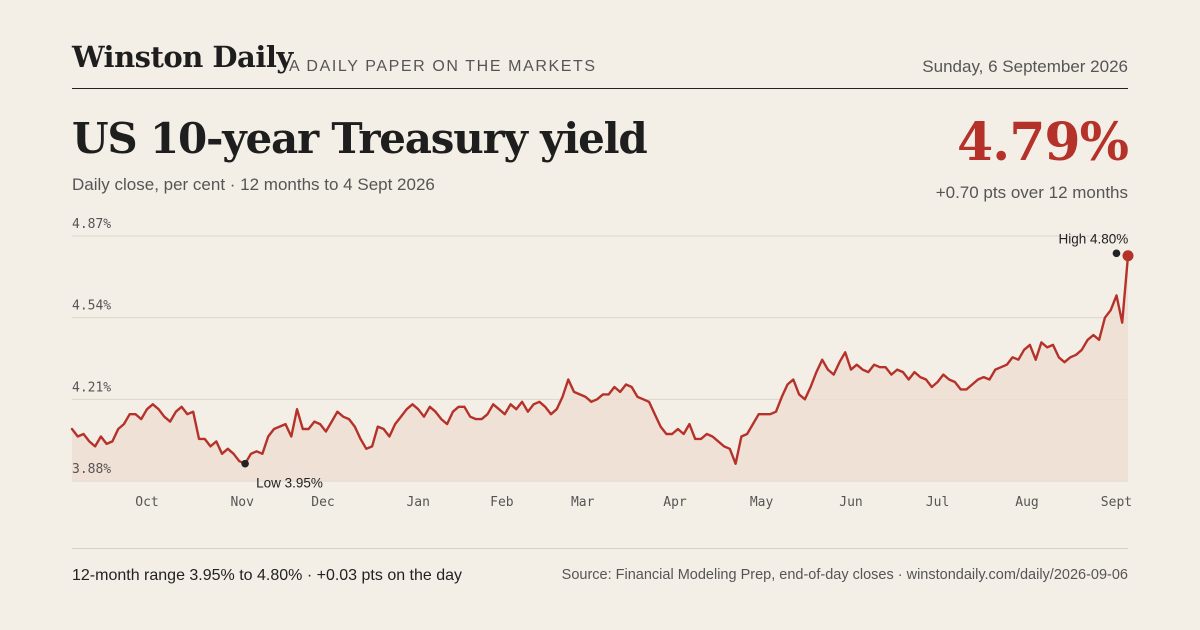 Image resolution: width=1200 pixels, height=630 pixels. Describe the element at coordinates (443, 66) in the screenshot. I see `brand-tagline: A DAILY PAPER ON THE MARKETS` at that location.